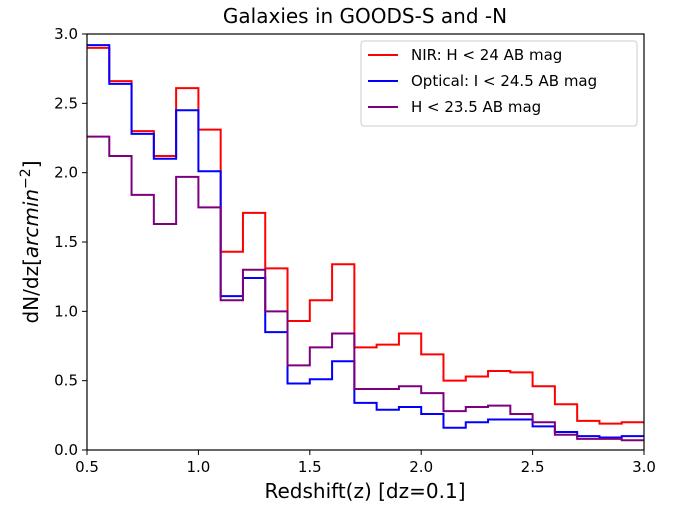 The image size is (687, 508). What do you see at coordinates (644, 467) in the screenshot?
I see `x-tick-label: 3.0` at bounding box center [644, 467].